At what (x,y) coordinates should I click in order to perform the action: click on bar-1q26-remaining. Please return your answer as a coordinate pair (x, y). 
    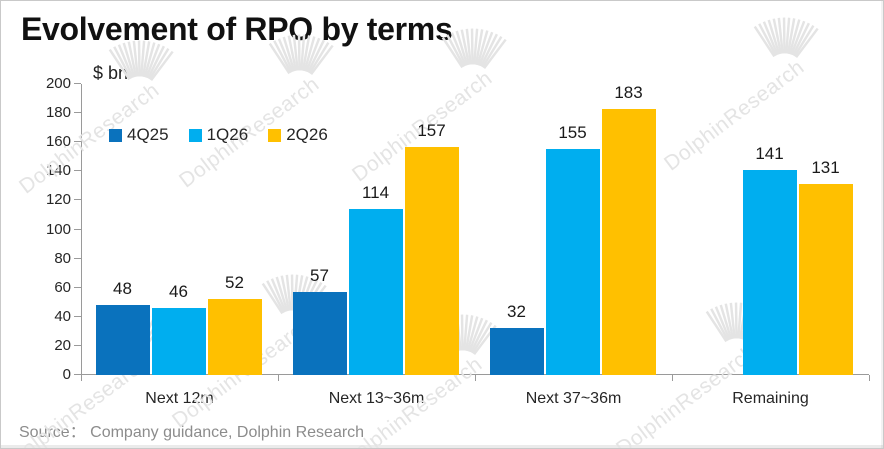
    Looking at the image, I should click on (769, 272).